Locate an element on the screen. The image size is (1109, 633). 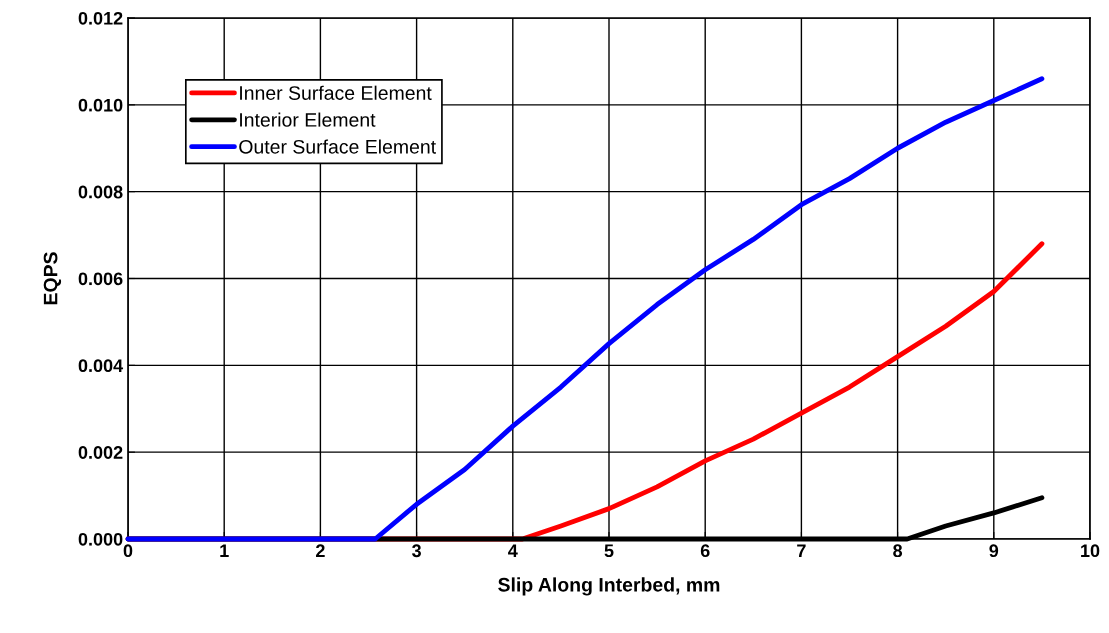
legend-label: Outer Surface Element is located at coordinates (337, 146).